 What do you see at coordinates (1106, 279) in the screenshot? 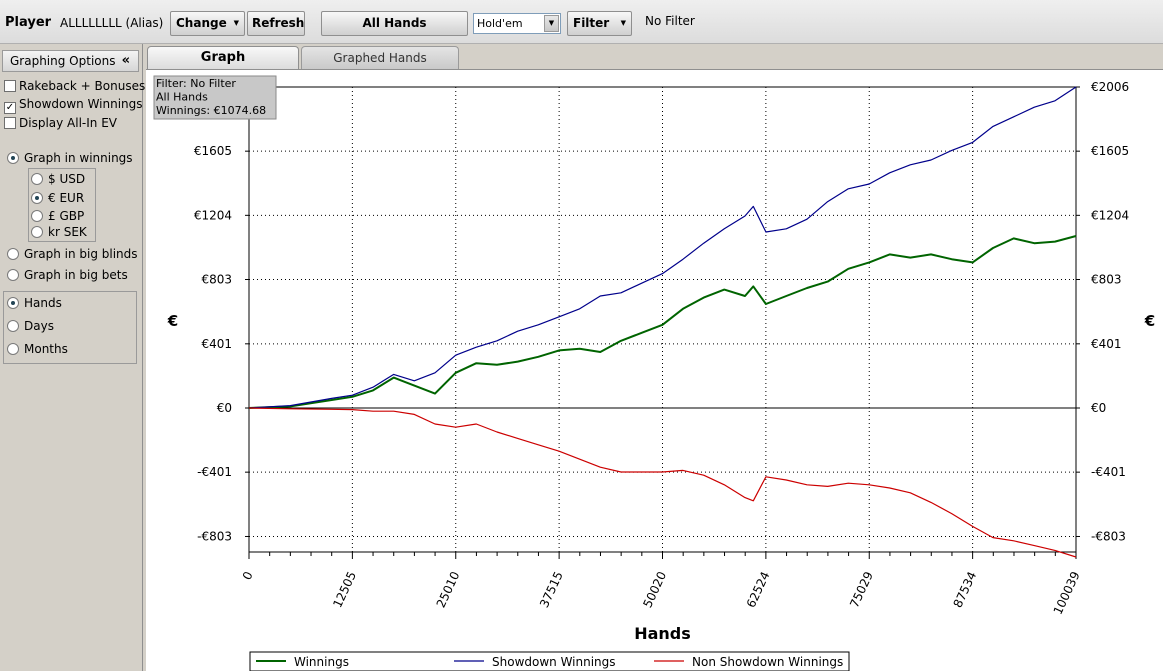
I see `y-tick-label-right: €803` at bounding box center [1106, 279].